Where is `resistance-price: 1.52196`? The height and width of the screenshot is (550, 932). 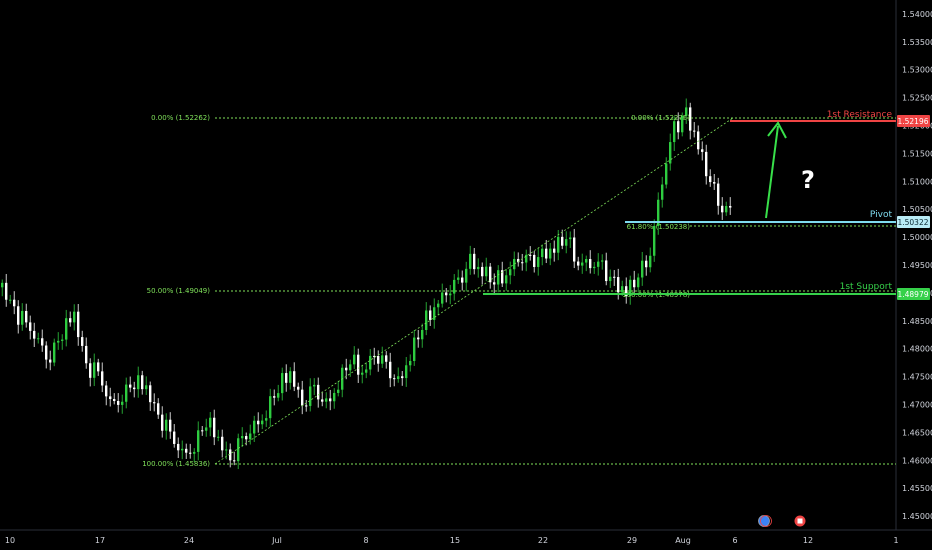
resistance-price: 1.52196 is located at coordinates (912, 121).